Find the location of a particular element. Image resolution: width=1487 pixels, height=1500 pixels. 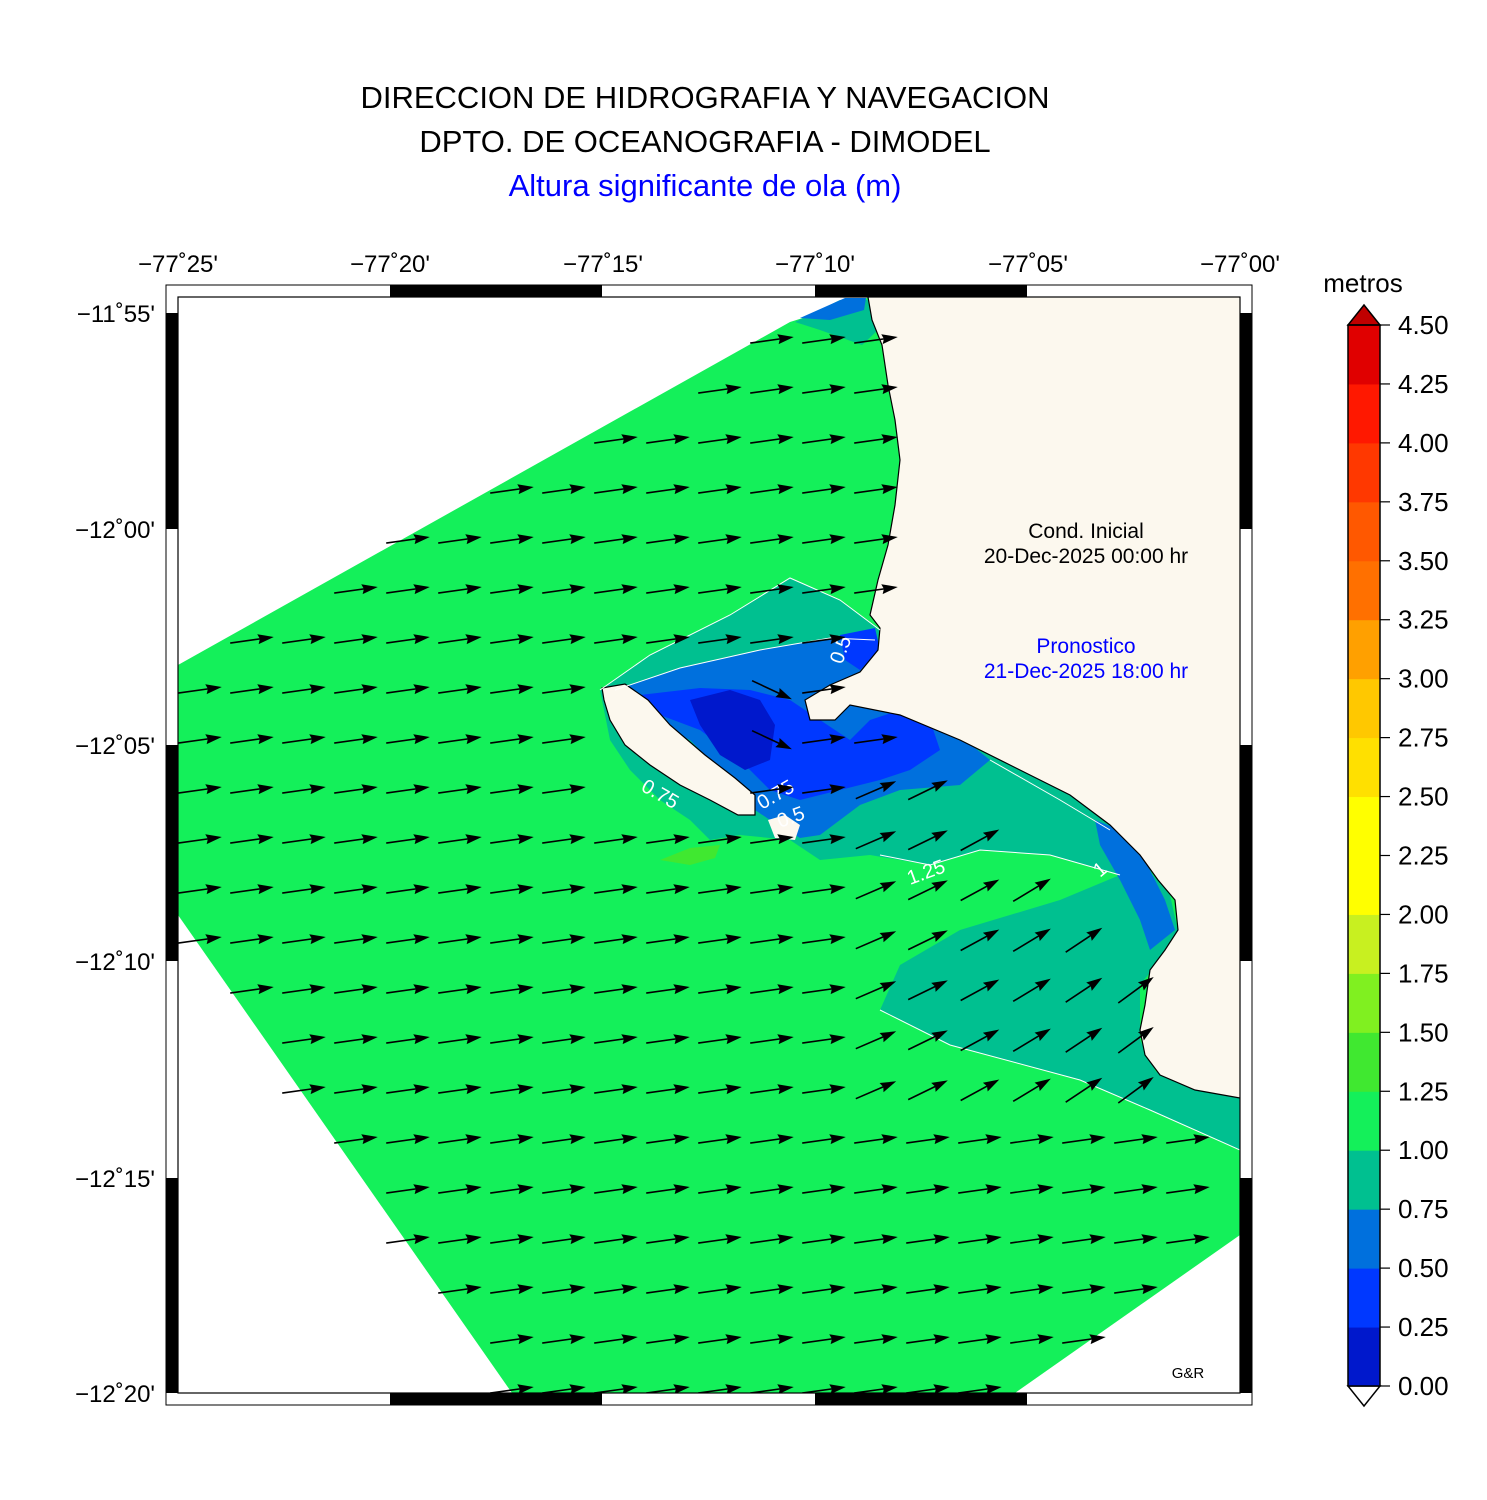

colorbar-tick-label: 4.00 is located at coordinates (1423, 443).